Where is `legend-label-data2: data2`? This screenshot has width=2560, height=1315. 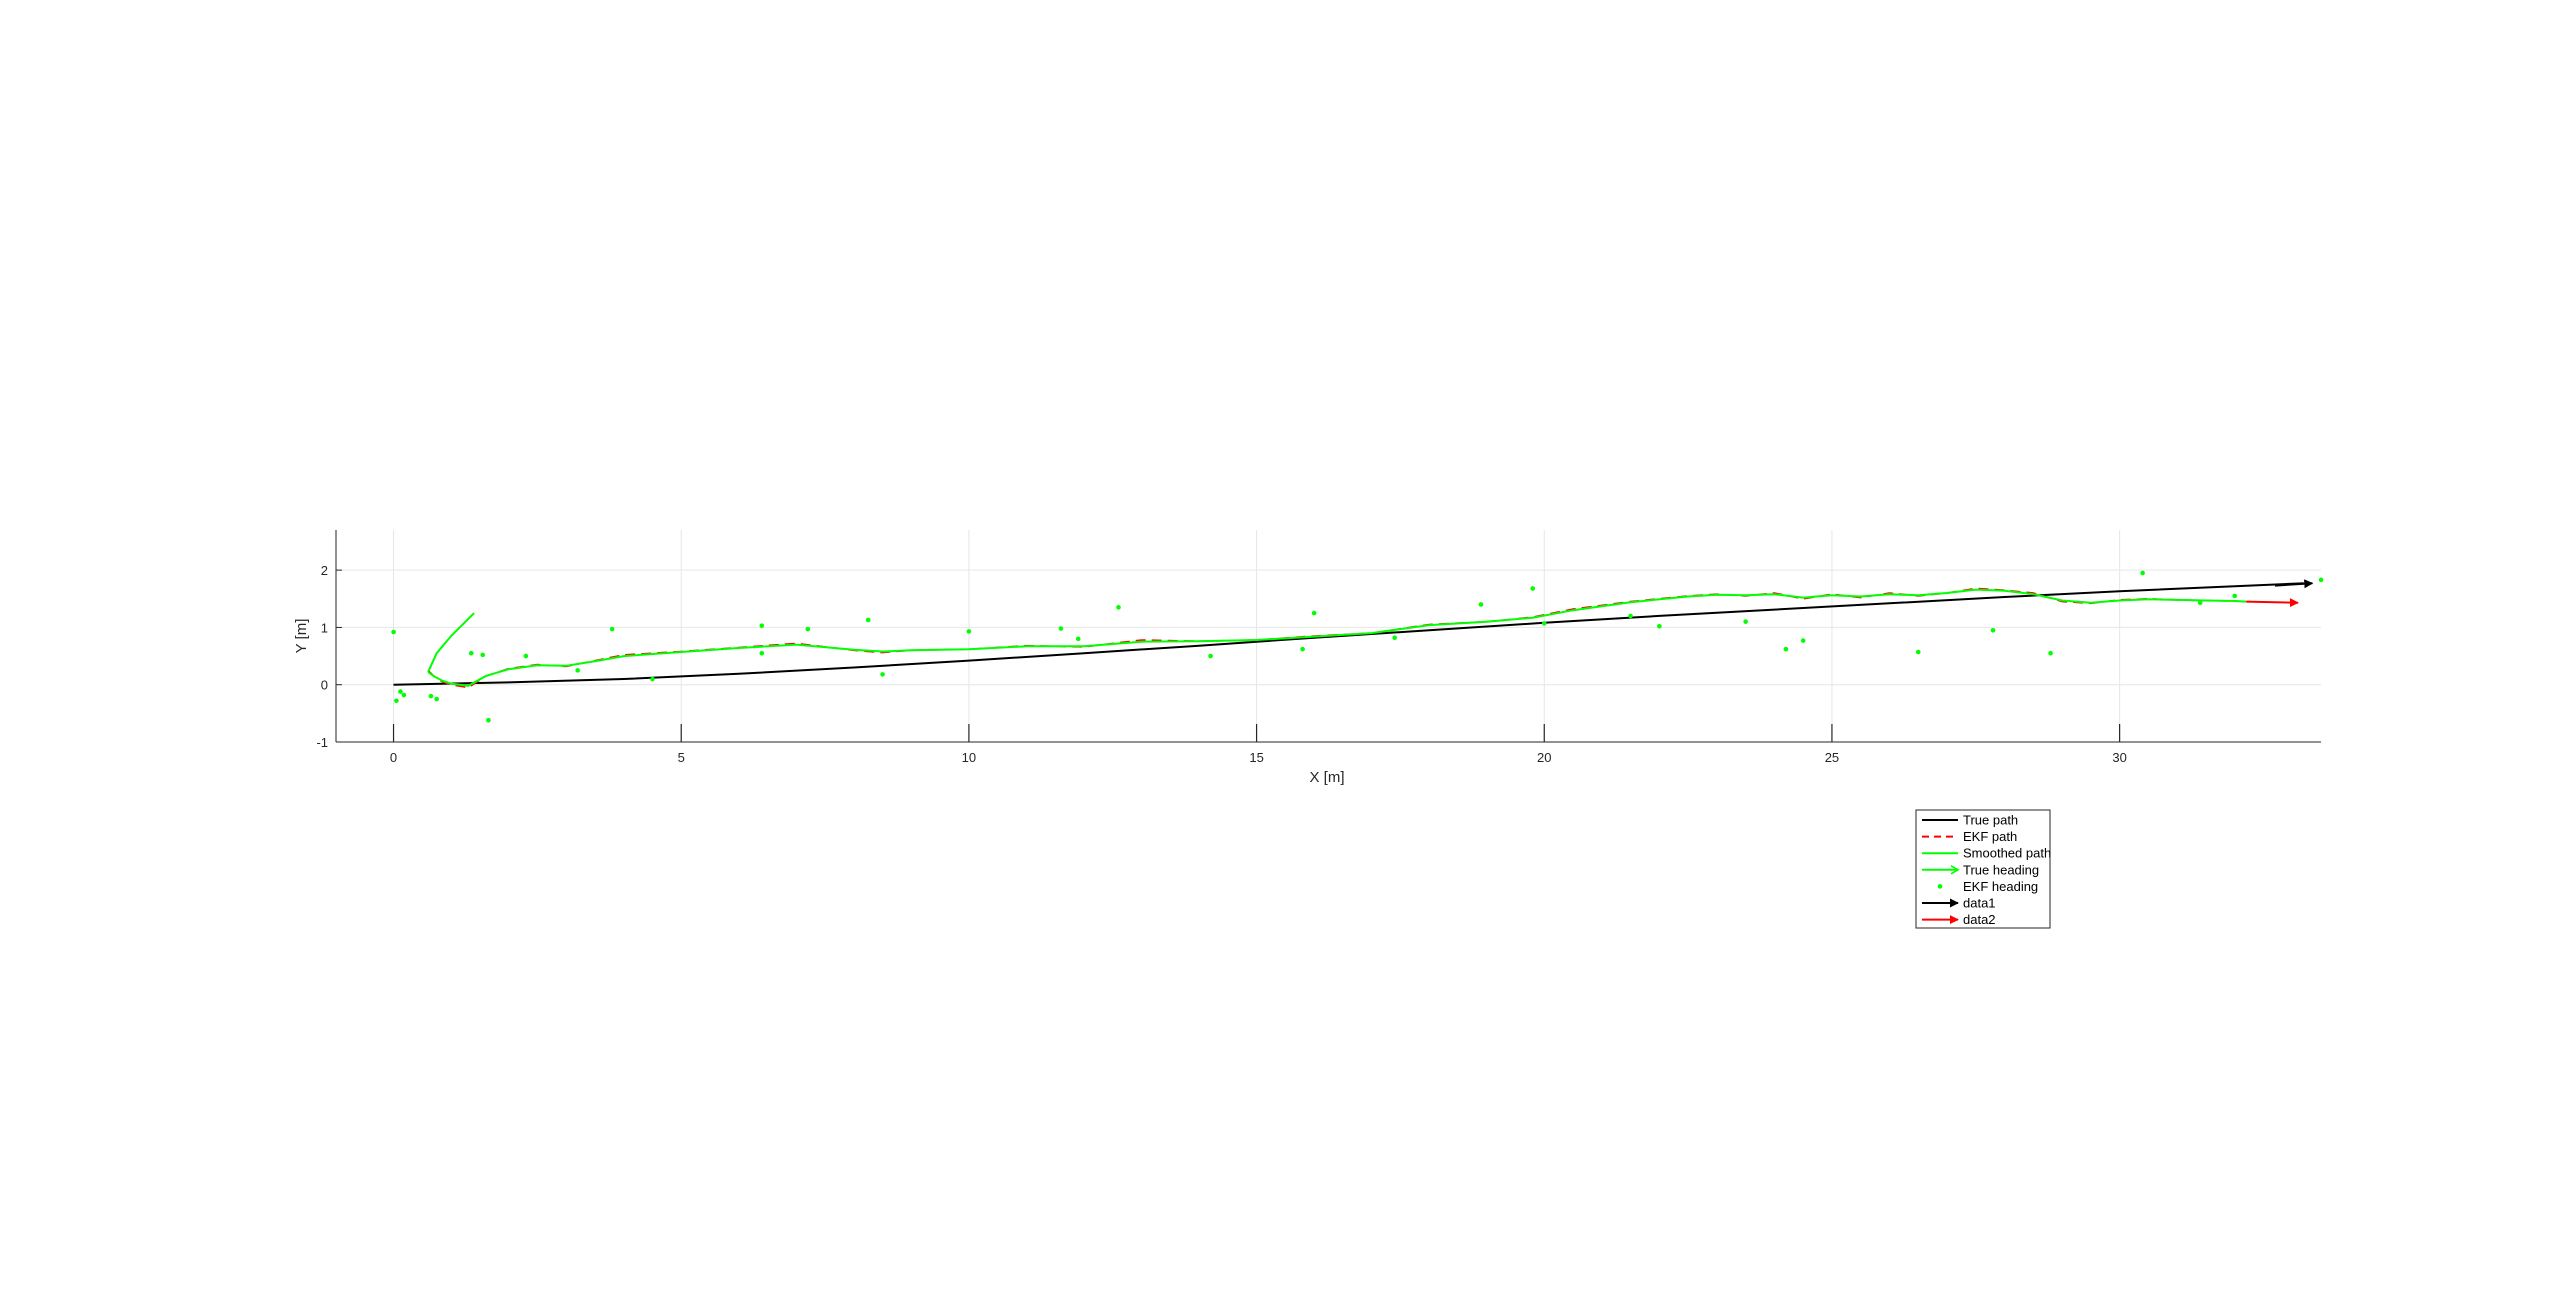 legend-label-data2: data2 is located at coordinates (1979, 919).